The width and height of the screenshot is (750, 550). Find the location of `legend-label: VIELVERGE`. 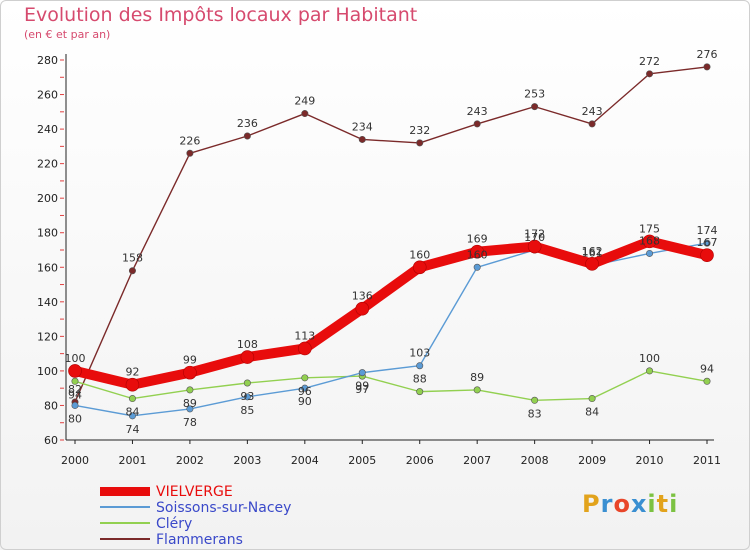

legend-label: VIELVERGE is located at coordinates (194, 492).